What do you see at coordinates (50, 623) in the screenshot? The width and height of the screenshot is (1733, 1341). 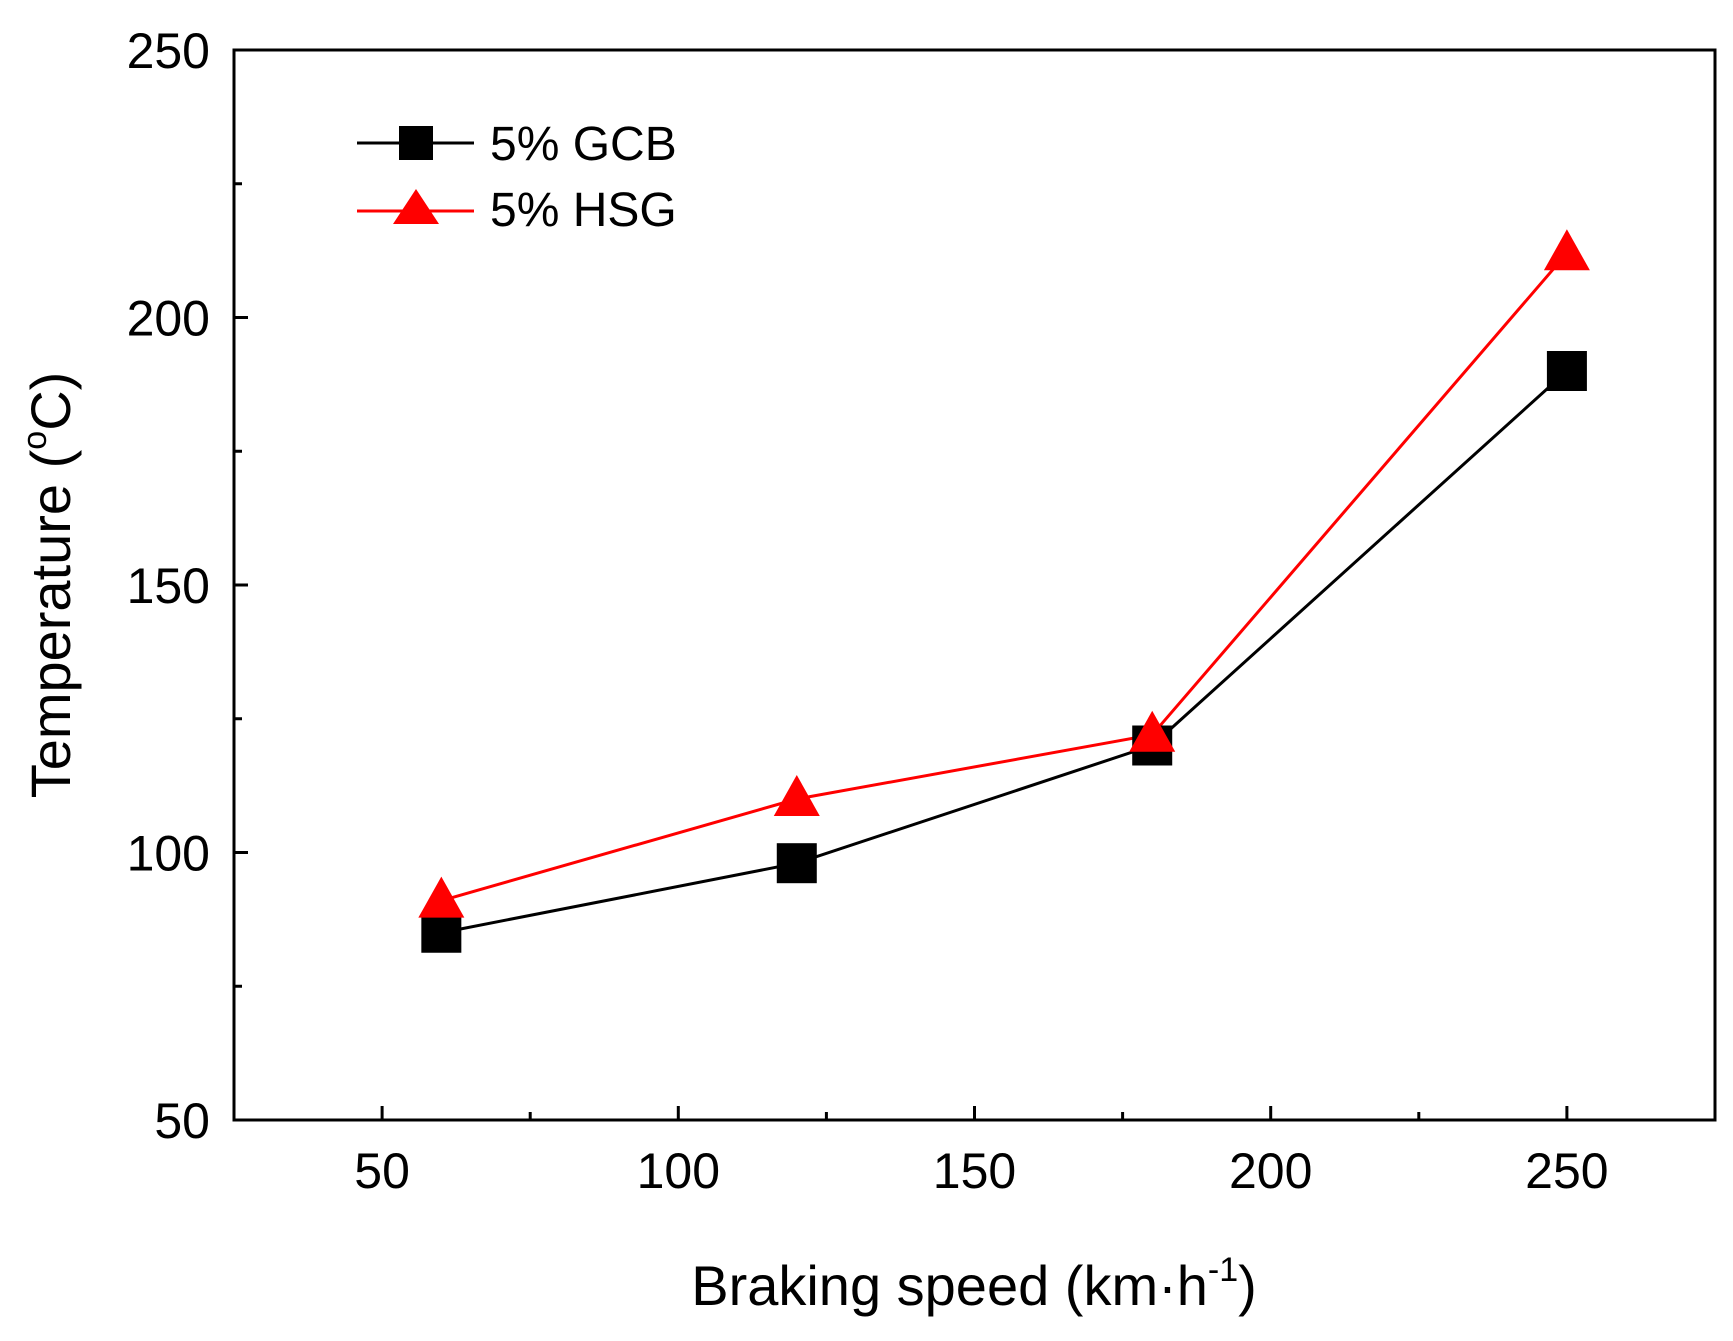 I see `y-axis-title-main: Temperature (` at bounding box center [50, 623].